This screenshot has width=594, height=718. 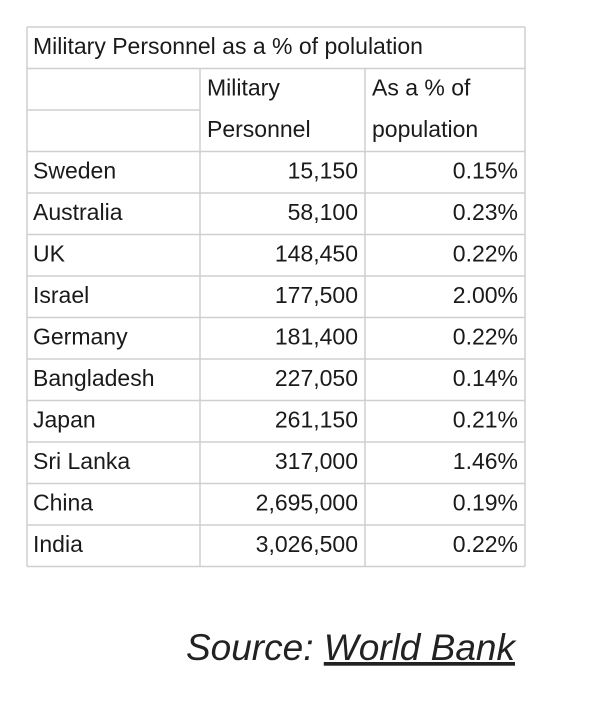 I want to click on row-label: Bangladesh, so click(x=94, y=378).